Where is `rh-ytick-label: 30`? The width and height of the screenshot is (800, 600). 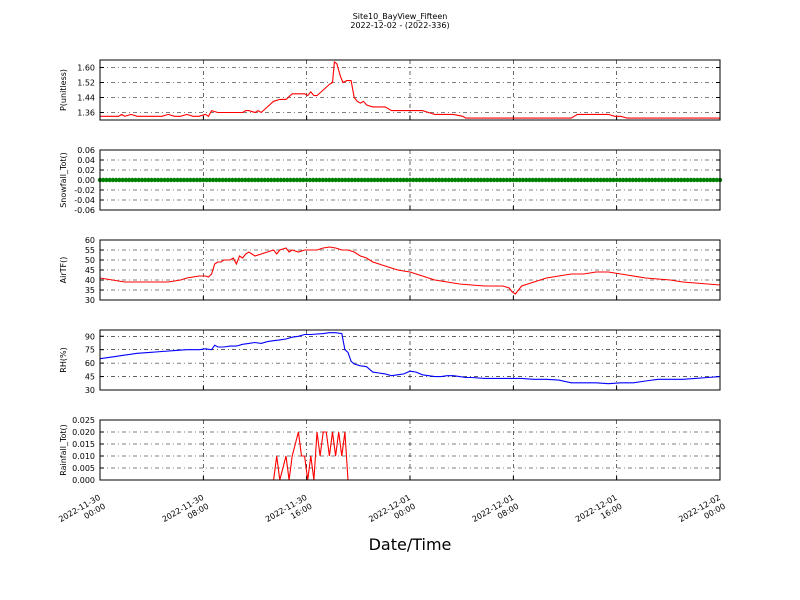
rh-ytick-label: 30 is located at coordinates (90, 390).